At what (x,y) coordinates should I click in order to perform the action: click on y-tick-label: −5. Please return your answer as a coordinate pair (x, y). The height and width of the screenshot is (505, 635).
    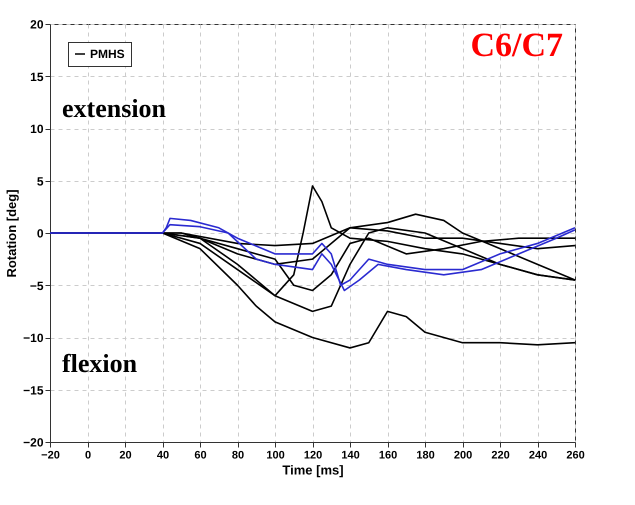
    Looking at the image, I should click on (37, 285).